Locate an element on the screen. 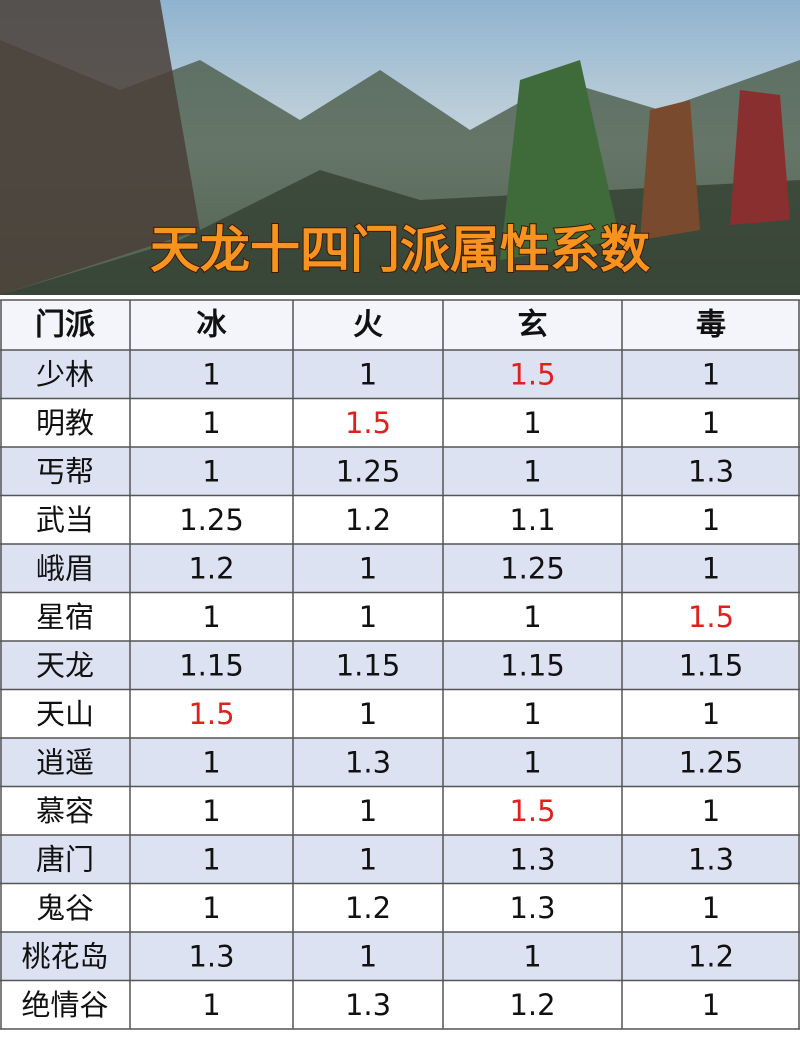 The width and height of the screenshot is (800, 1041). sect-name: 唐门 is located at coordinates (65, 859).